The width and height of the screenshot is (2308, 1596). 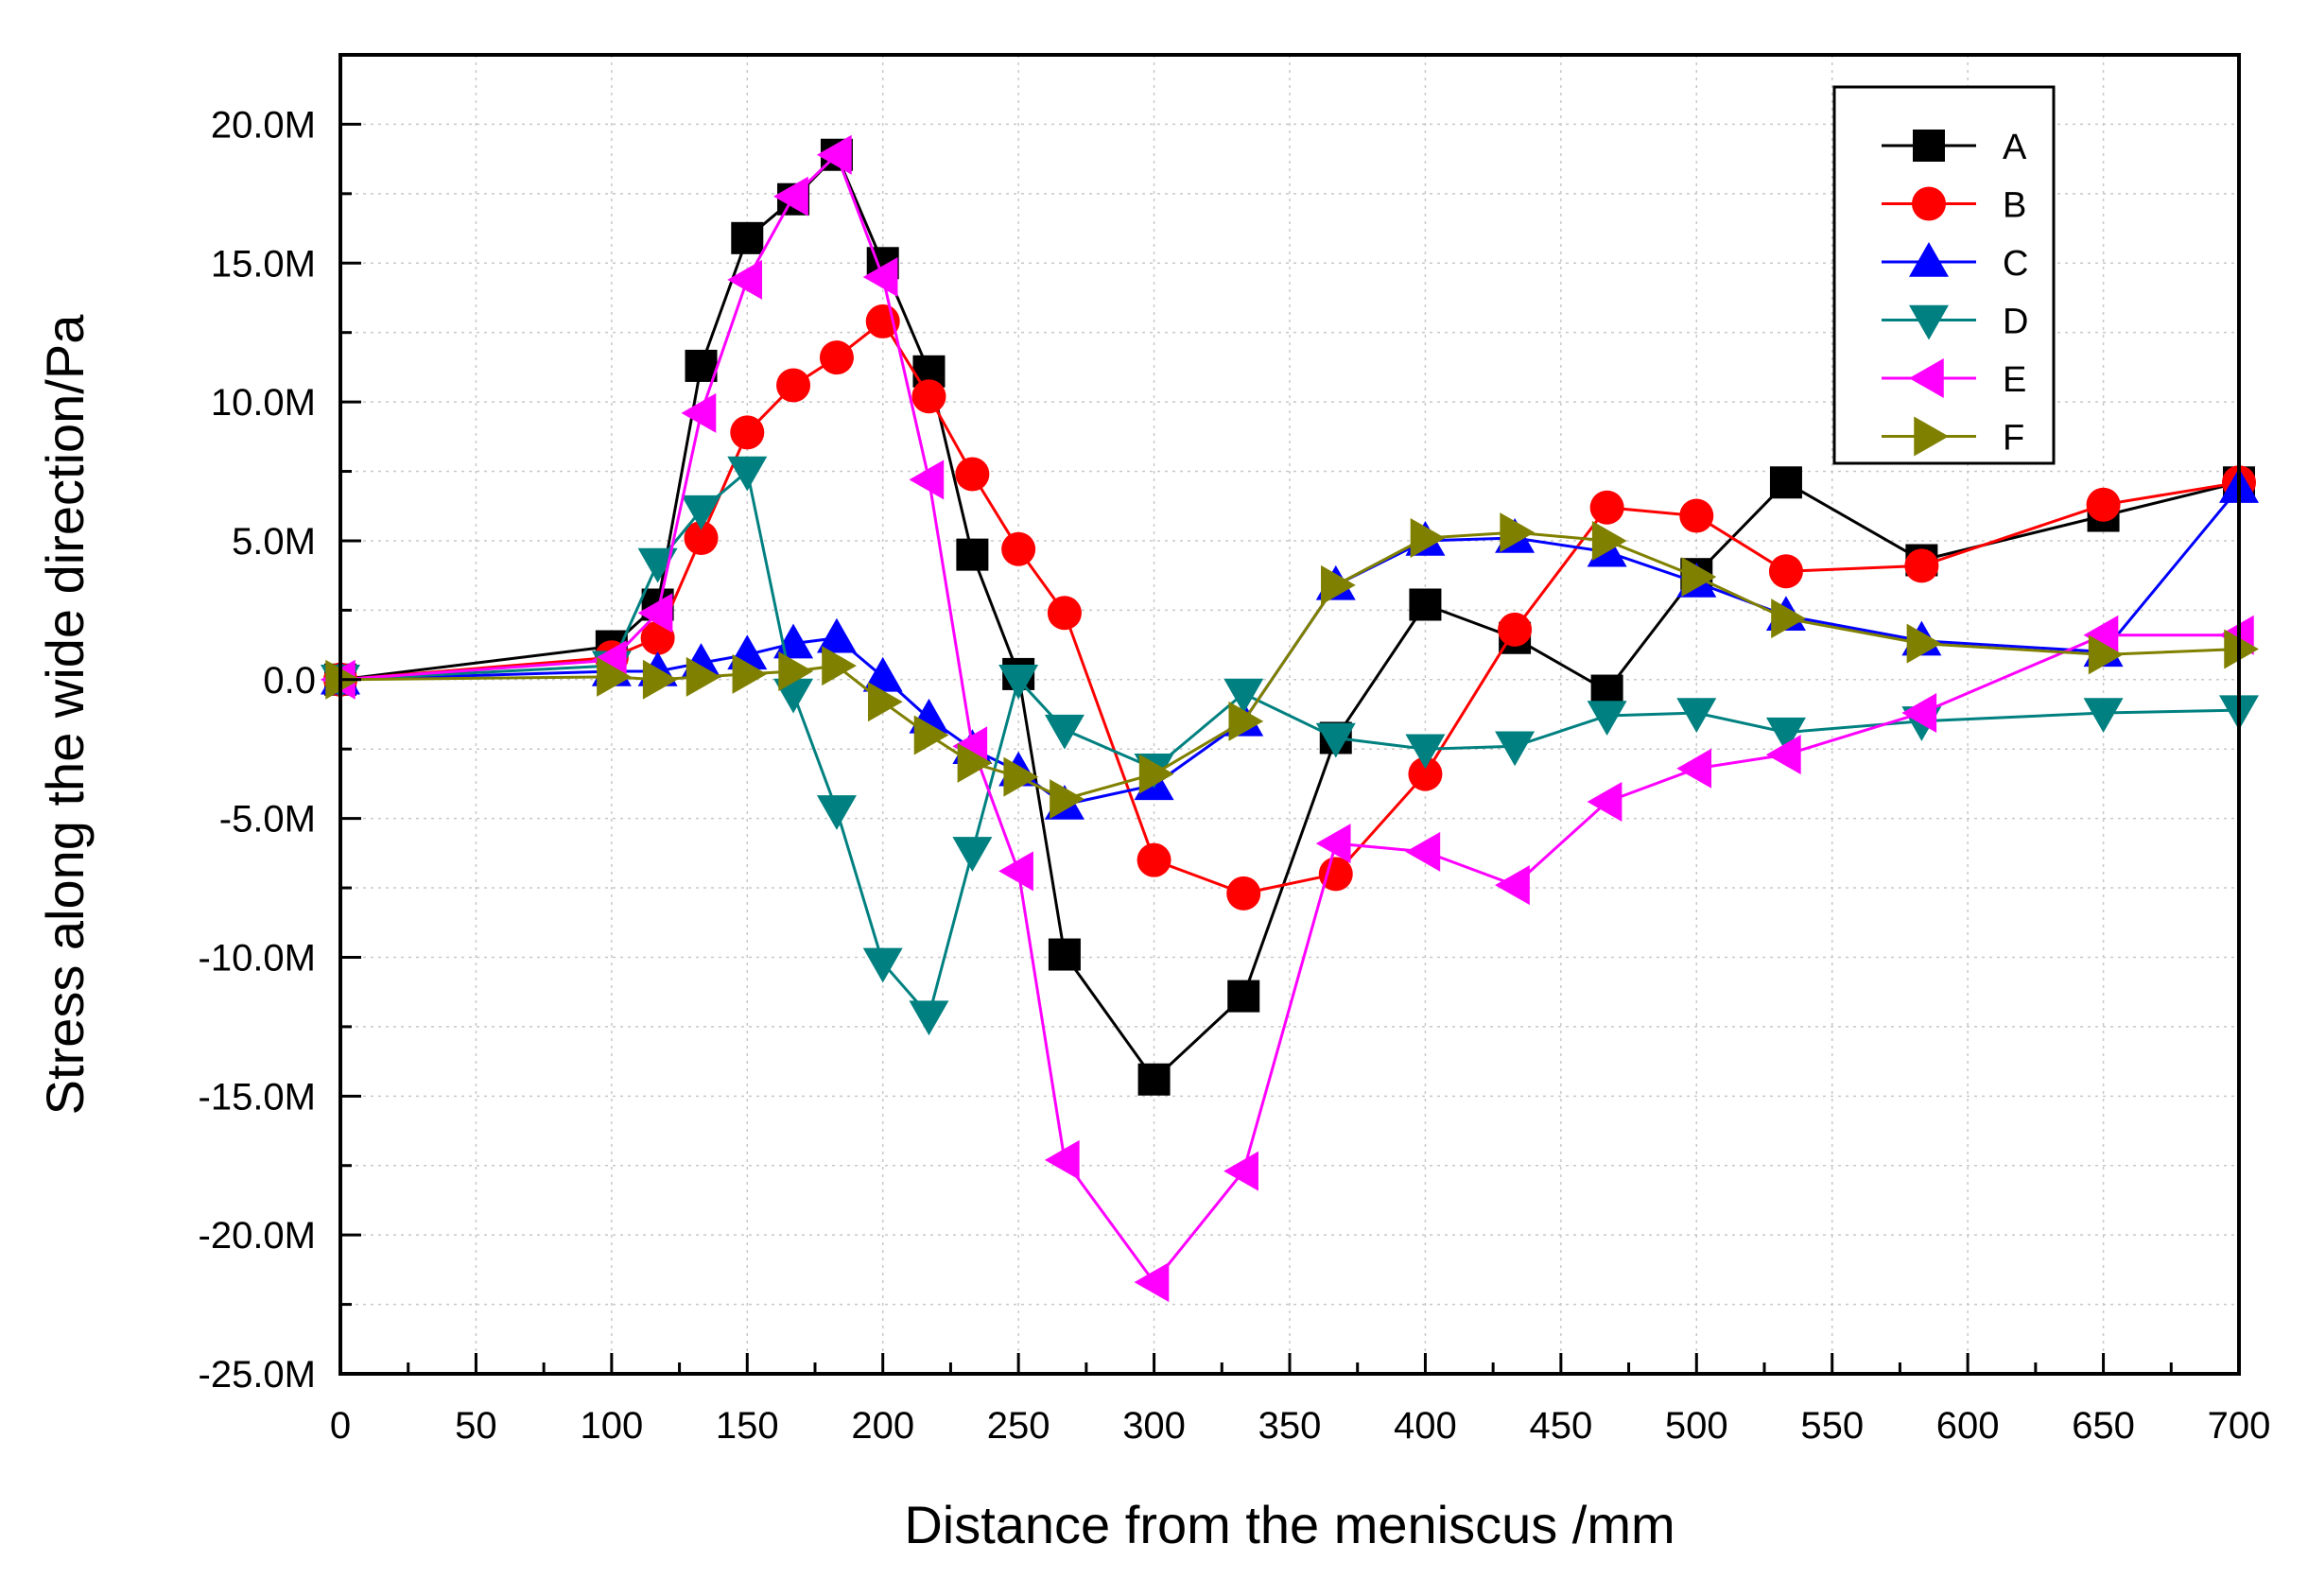 I want to click on legend-label-d: D, so click(x=2015, y=322).